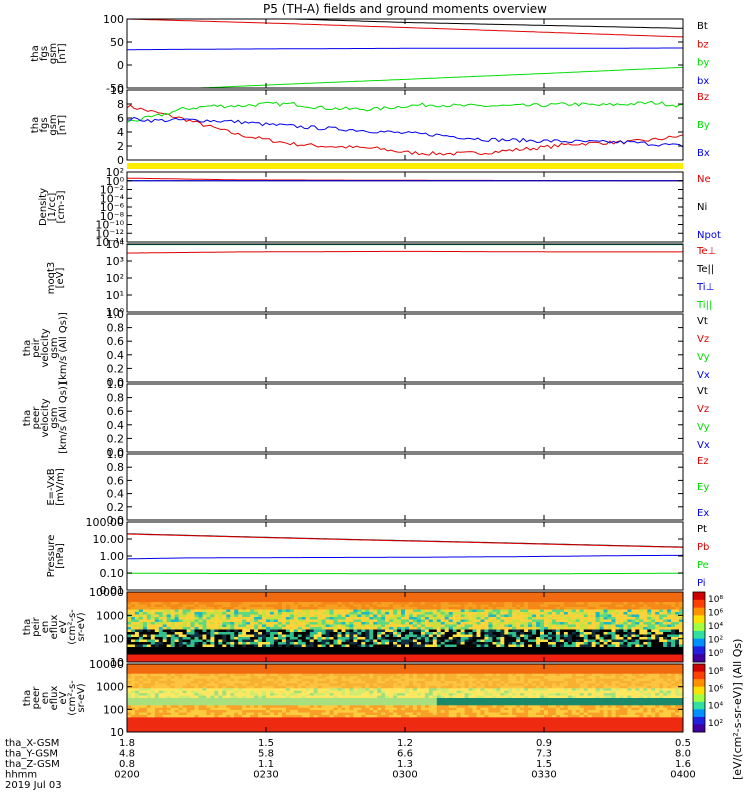  What do you see at coordinates (405, 557) in the screenshot?
I see `series-pressure-blue` at bounding box center [405, 557].